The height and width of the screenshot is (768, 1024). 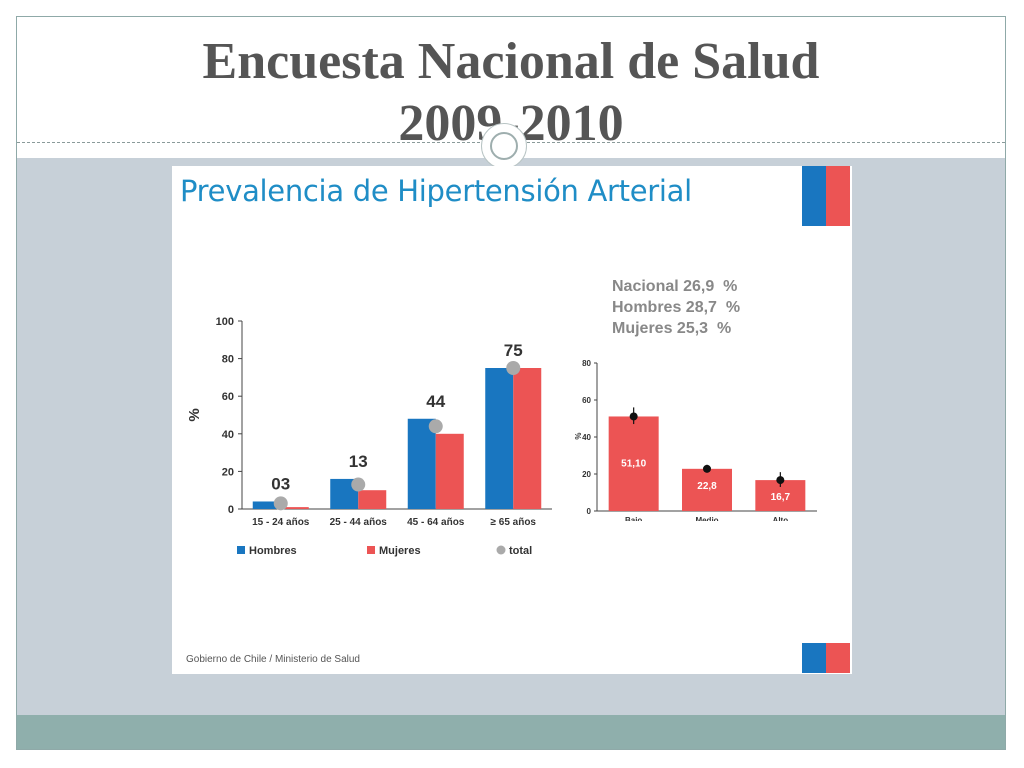 What do you see at coordinates (513, 350) in the screenshot?
I see `data-label: 75` at bounding box center [513, 350].